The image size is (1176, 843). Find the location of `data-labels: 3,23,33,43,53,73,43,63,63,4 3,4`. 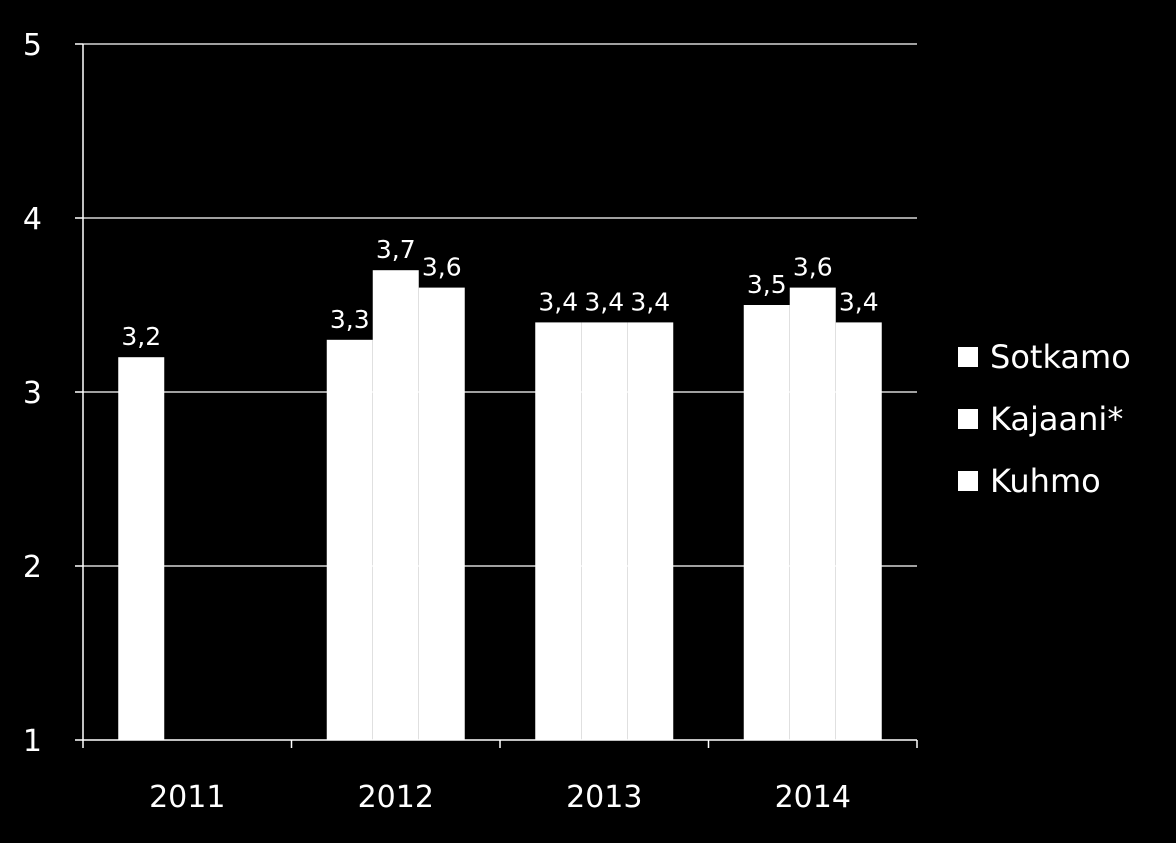

data-labels: 3,23,33,43,53,73,43,63,63,4 3,4 is located at coordinates (499, 293).